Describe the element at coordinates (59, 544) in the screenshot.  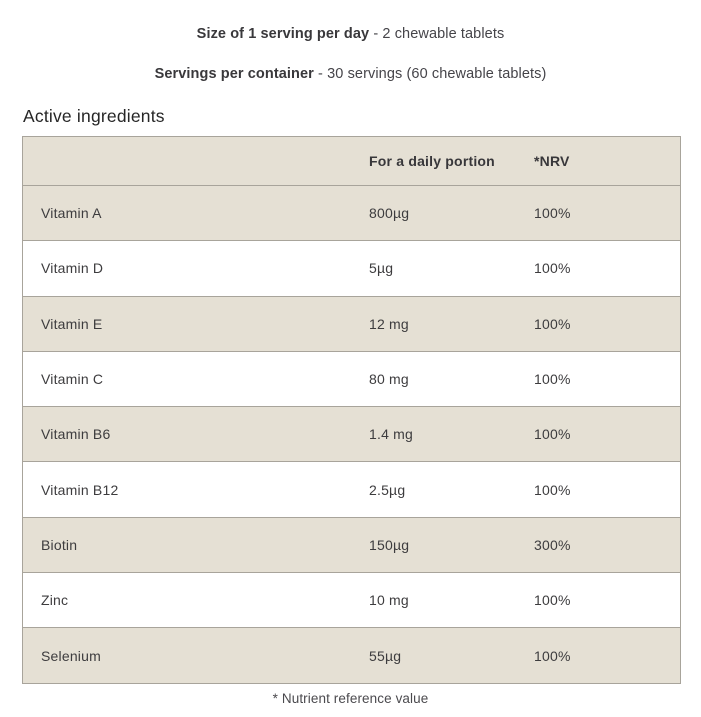
I see `ingredient-name: Biotin` at that location.